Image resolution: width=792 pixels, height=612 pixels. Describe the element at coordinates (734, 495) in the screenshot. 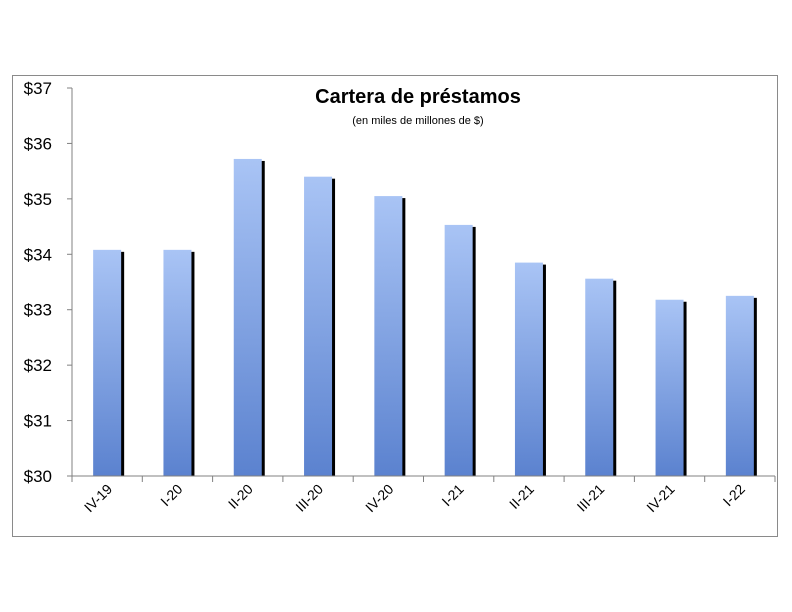

I see `x-tick-label: I-22` at that location.